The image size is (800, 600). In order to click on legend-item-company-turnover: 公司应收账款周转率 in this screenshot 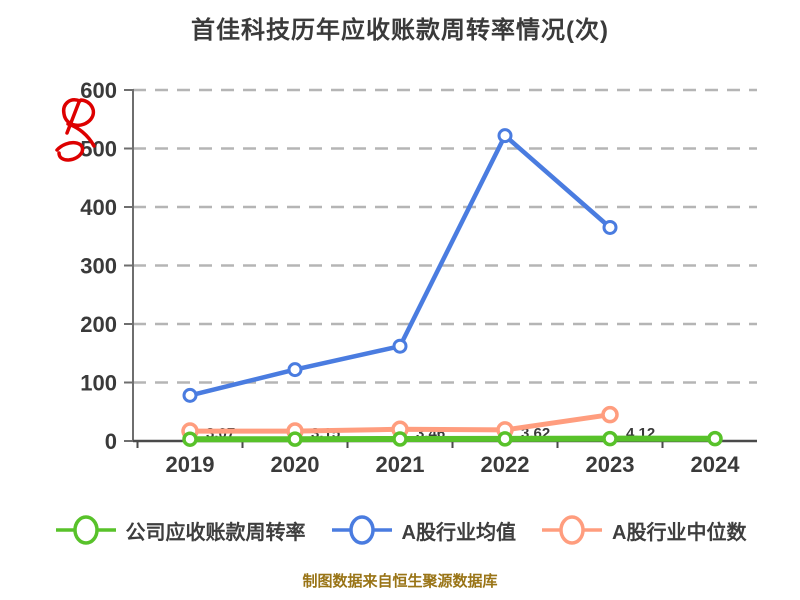, I will do `click(180, 530)`.